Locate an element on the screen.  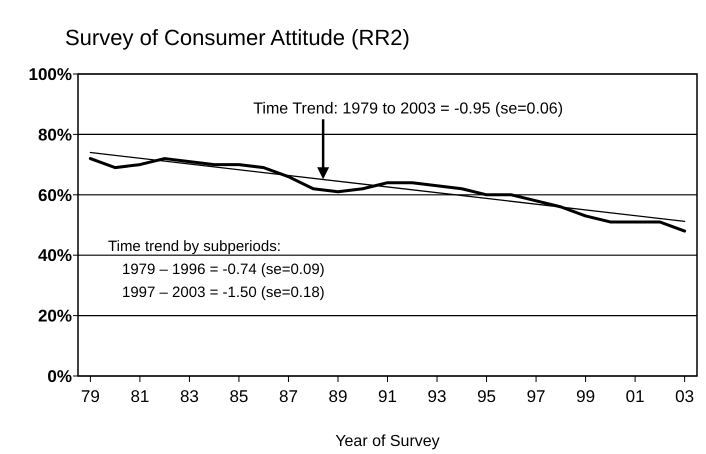
x-tick-label: 81 is located at coordinates (140, 396).